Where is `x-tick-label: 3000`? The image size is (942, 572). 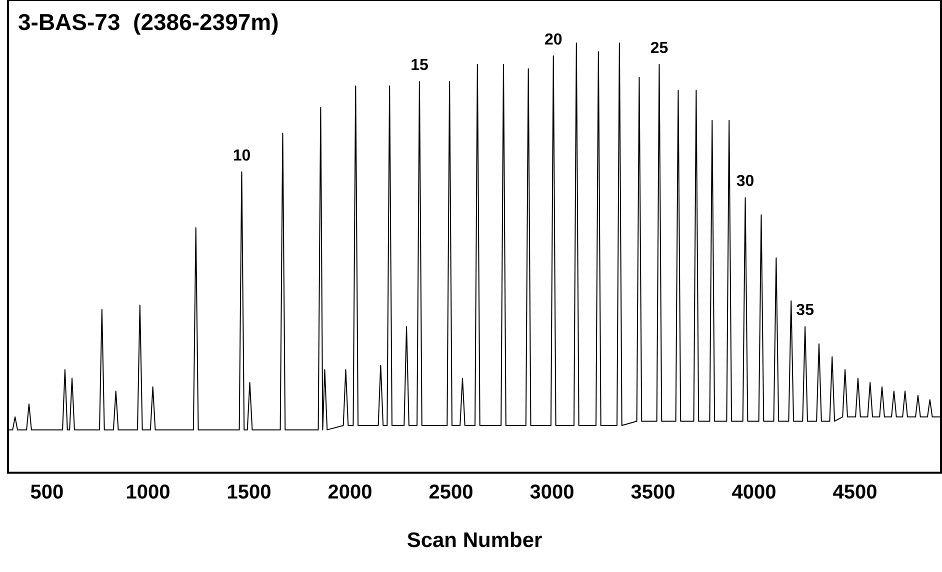 x-tick-label: 3000 is located at coordinates (552, 492).